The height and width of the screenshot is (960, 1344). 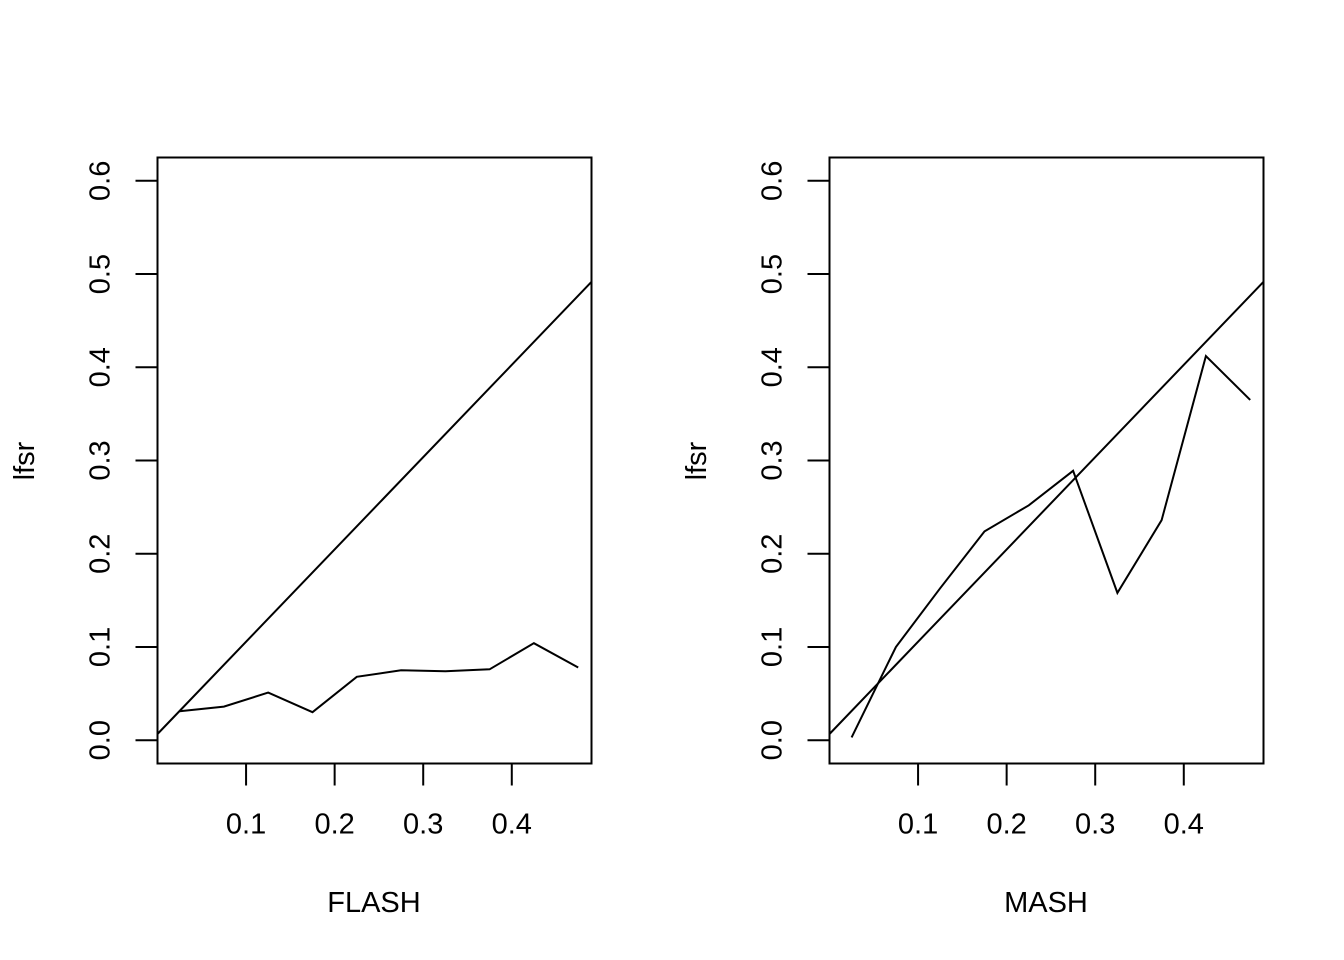 What do you see at coordinates (1046, 903) in the screenshot?
I see `x-axis-label: MASH` at bounding box center [1046, 903].